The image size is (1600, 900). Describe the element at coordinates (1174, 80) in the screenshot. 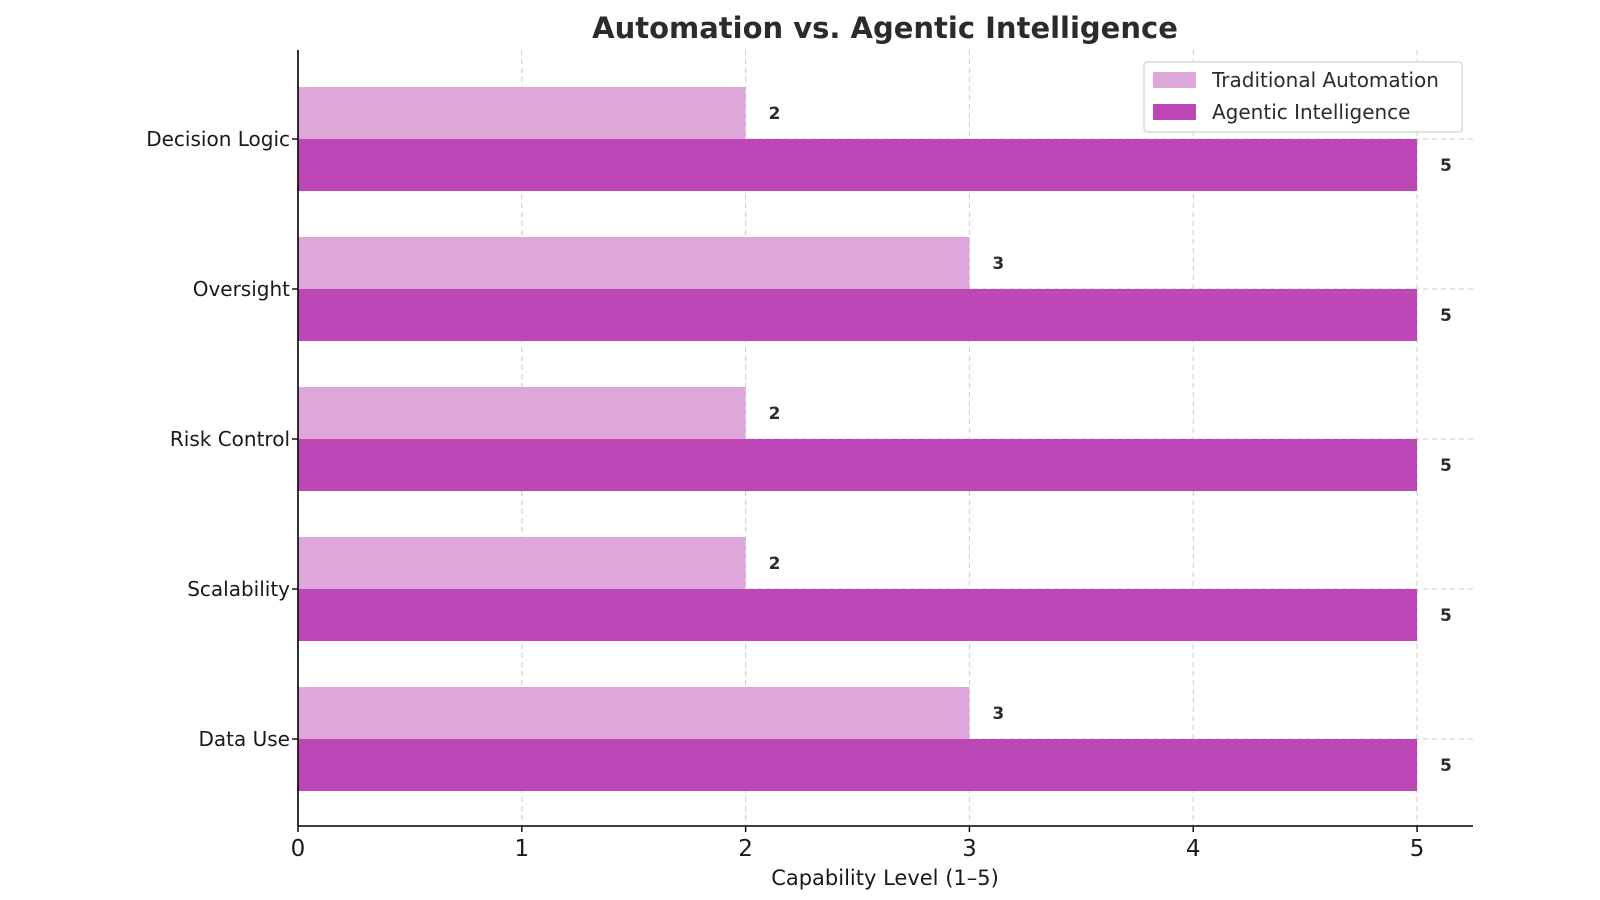

I see `legend-swatch-traditional-automation` at that location.